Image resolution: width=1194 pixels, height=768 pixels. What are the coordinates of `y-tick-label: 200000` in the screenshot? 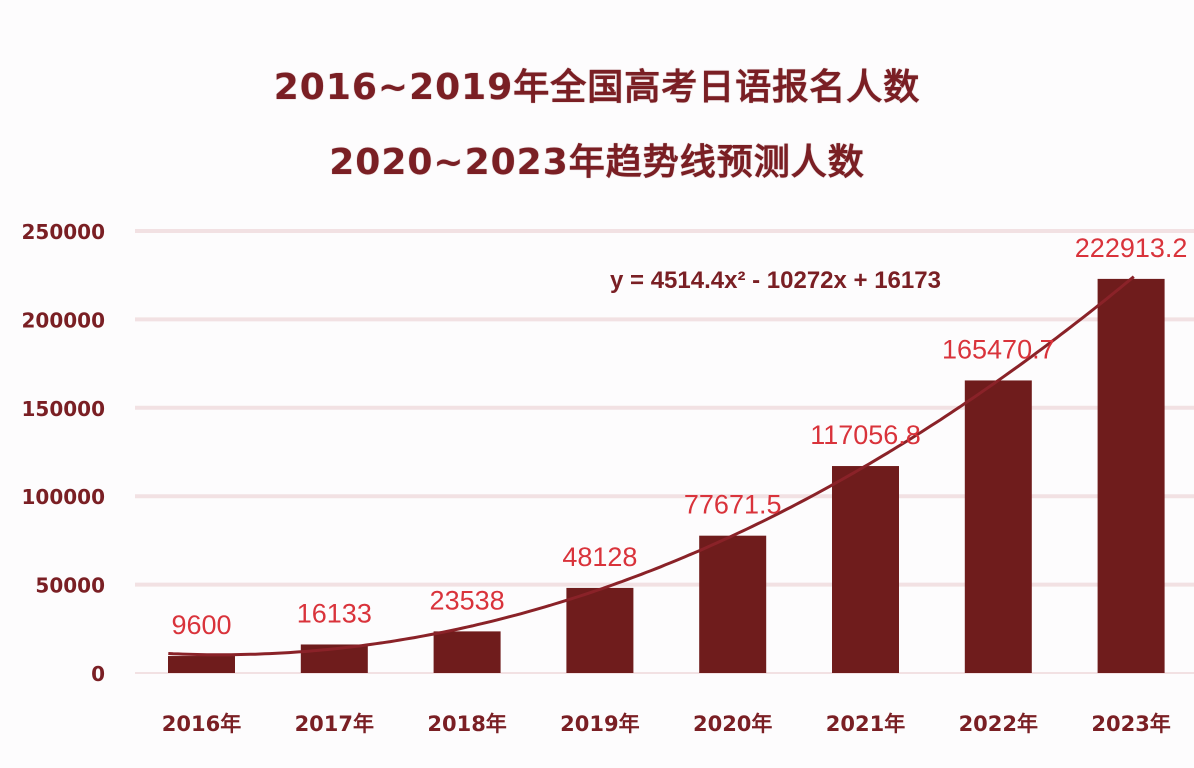 It's located at (64, 320).